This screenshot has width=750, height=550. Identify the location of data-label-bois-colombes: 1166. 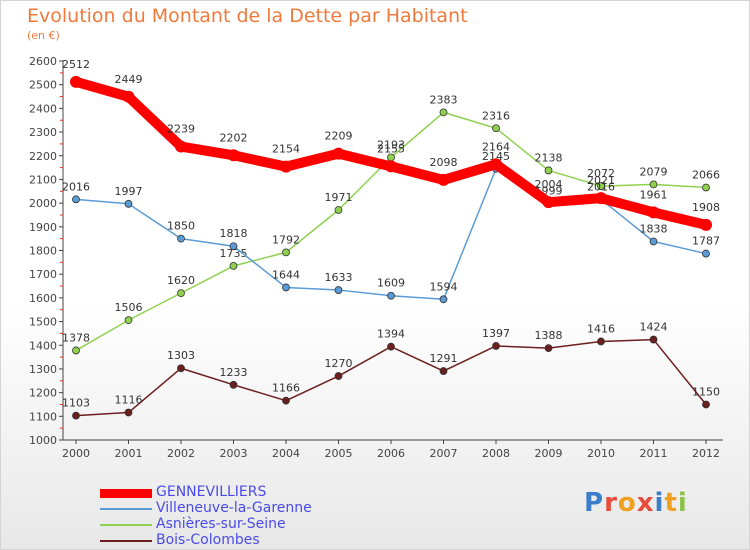
(286, 388).